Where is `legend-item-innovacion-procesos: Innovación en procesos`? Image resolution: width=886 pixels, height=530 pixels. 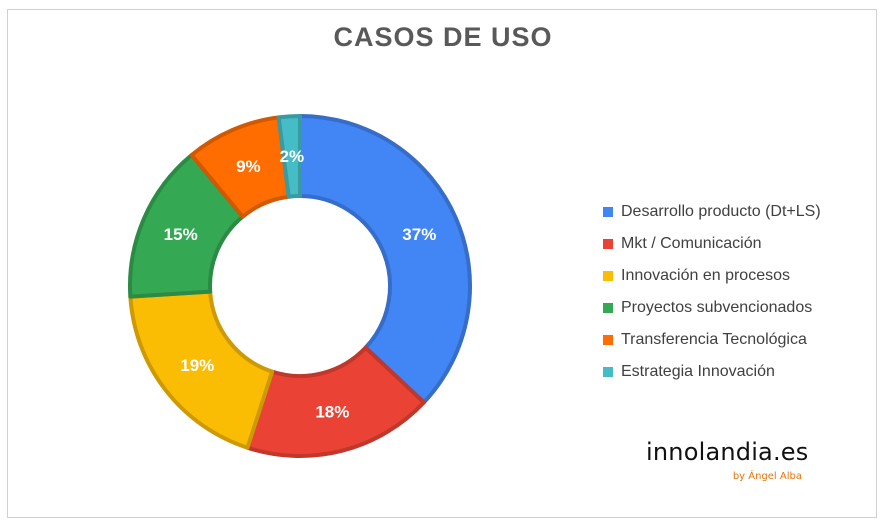 legend-item-innovacion-procesos: Innovación en procesos is located at coordinates (712, 276).